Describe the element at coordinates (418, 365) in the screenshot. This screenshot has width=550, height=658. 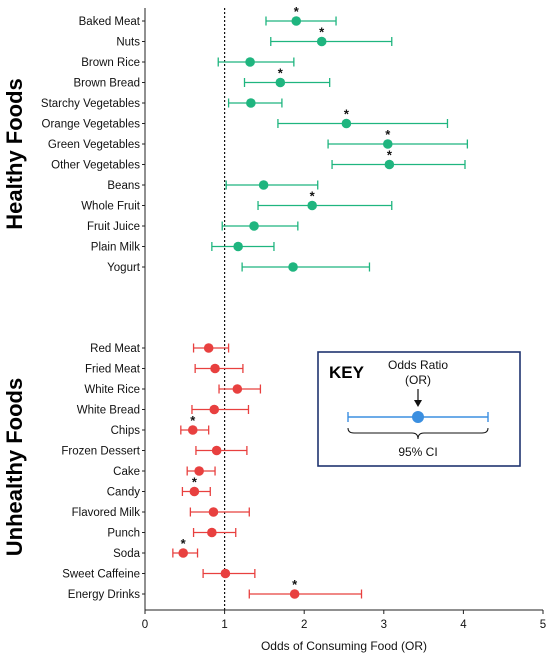
I see `key-or-label: Odds Ratio` at that location.